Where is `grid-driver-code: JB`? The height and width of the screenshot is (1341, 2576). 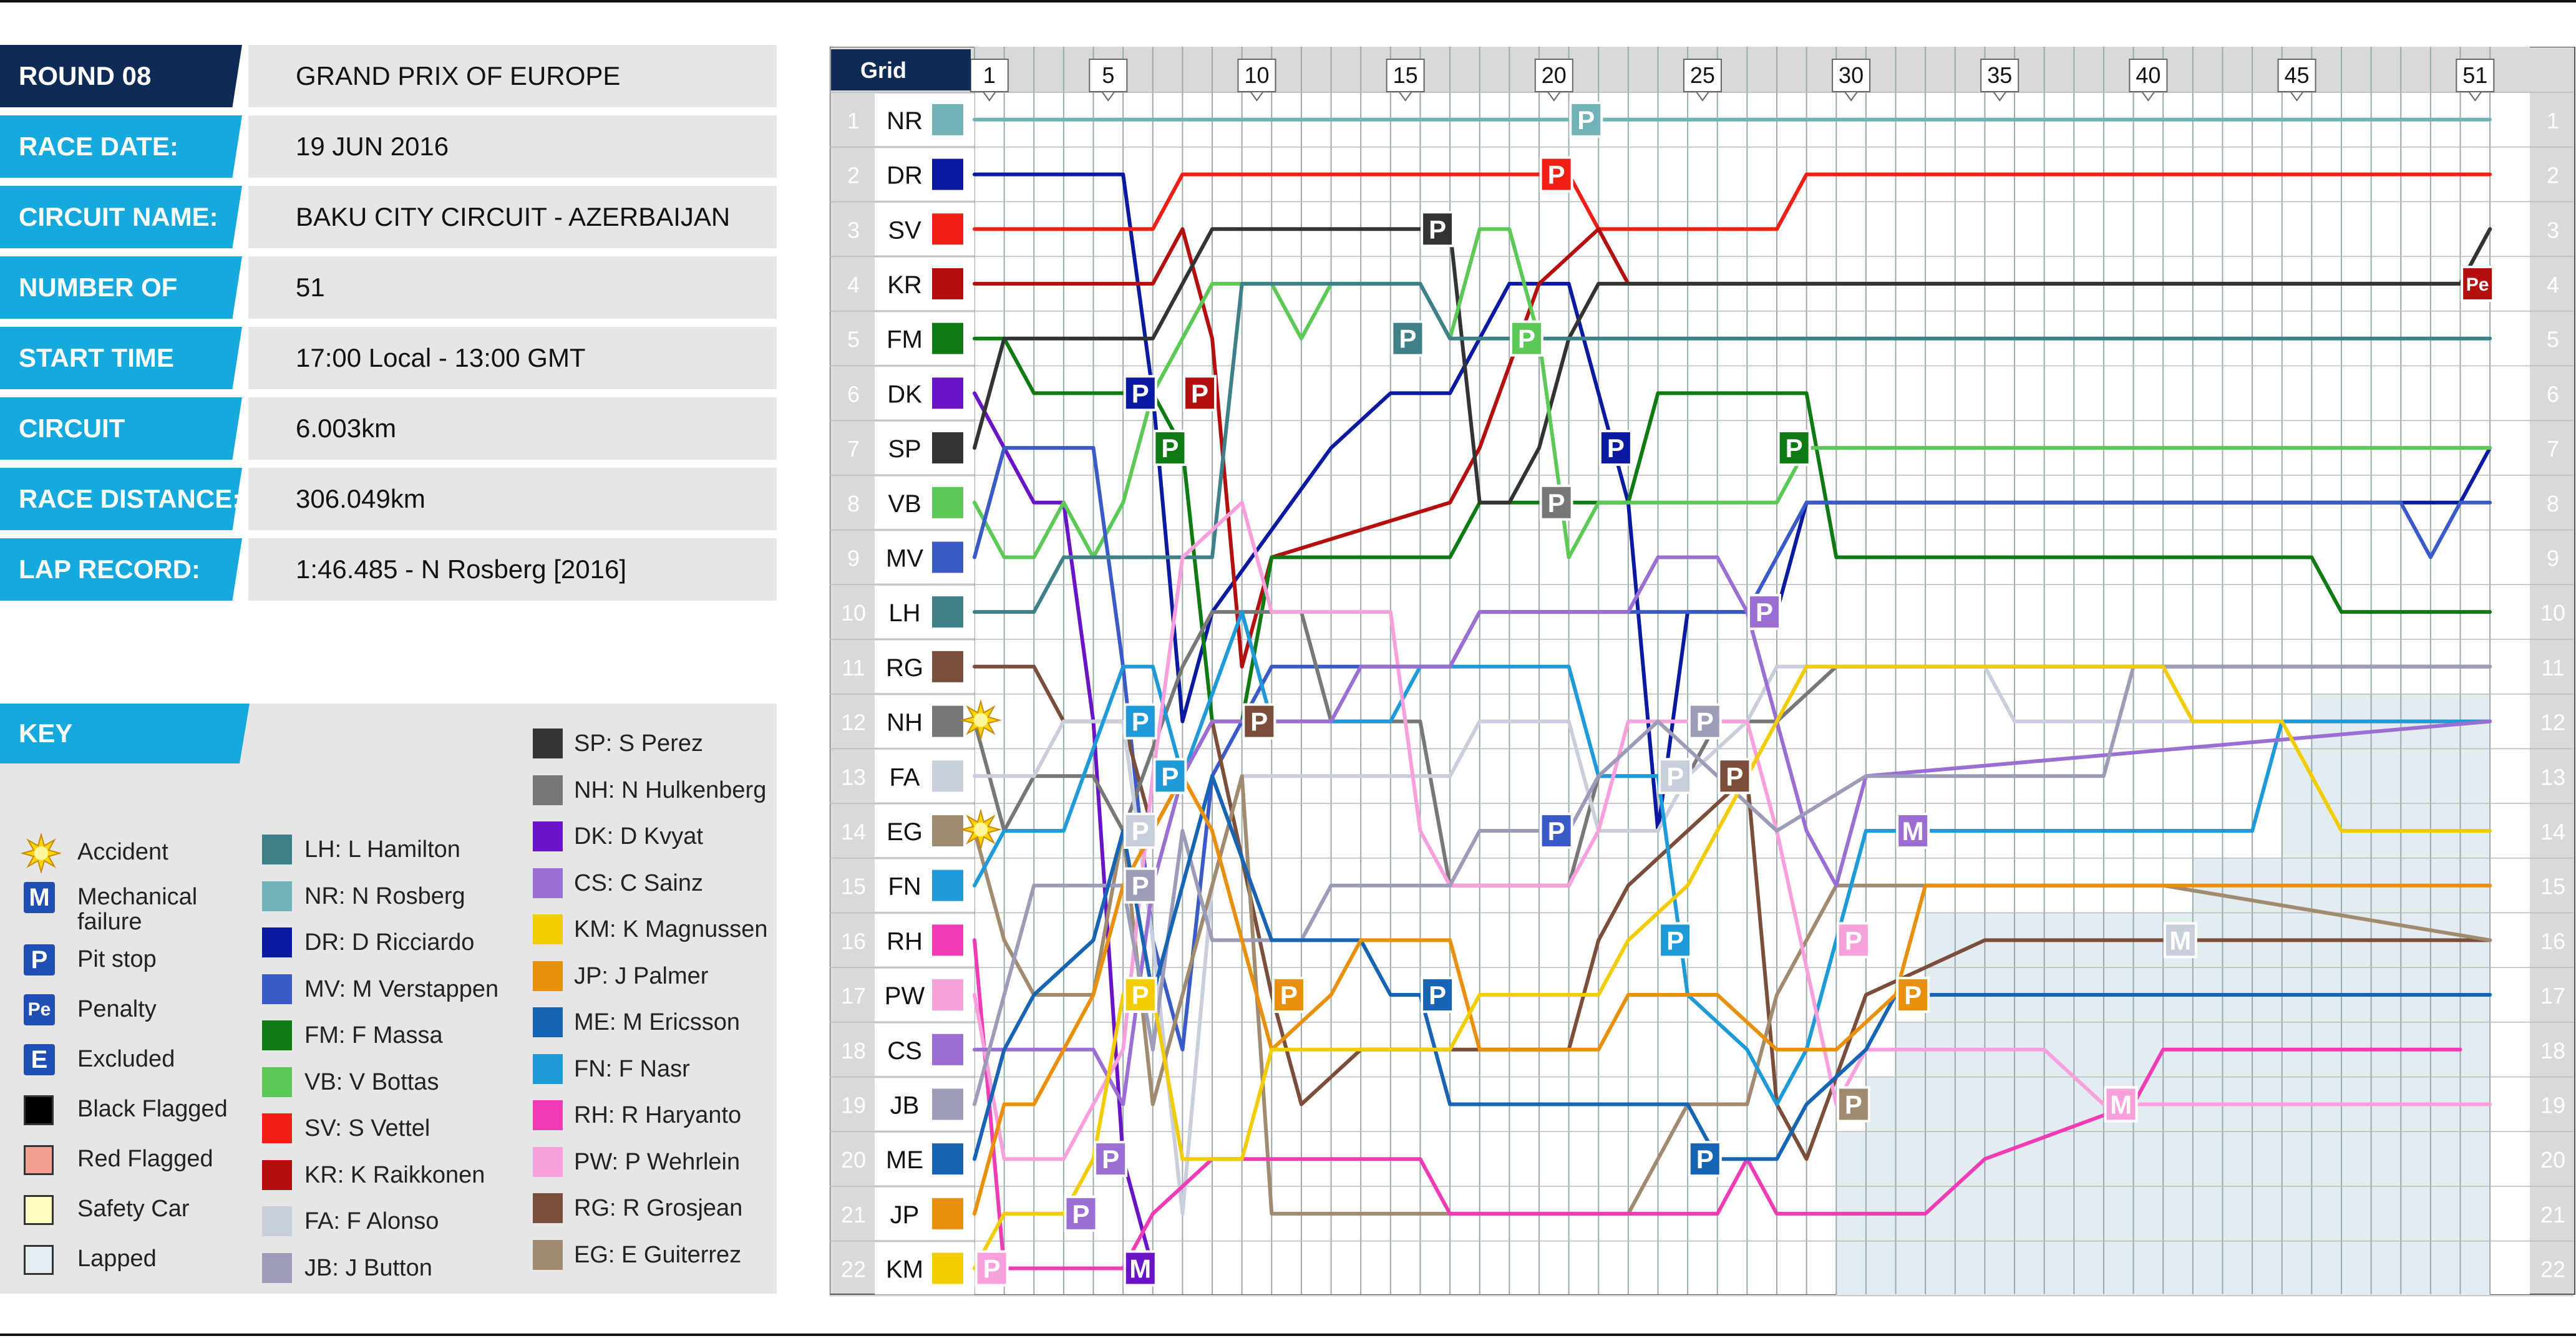
grid-driver-code: JB is located at coordinates (905, 1105).